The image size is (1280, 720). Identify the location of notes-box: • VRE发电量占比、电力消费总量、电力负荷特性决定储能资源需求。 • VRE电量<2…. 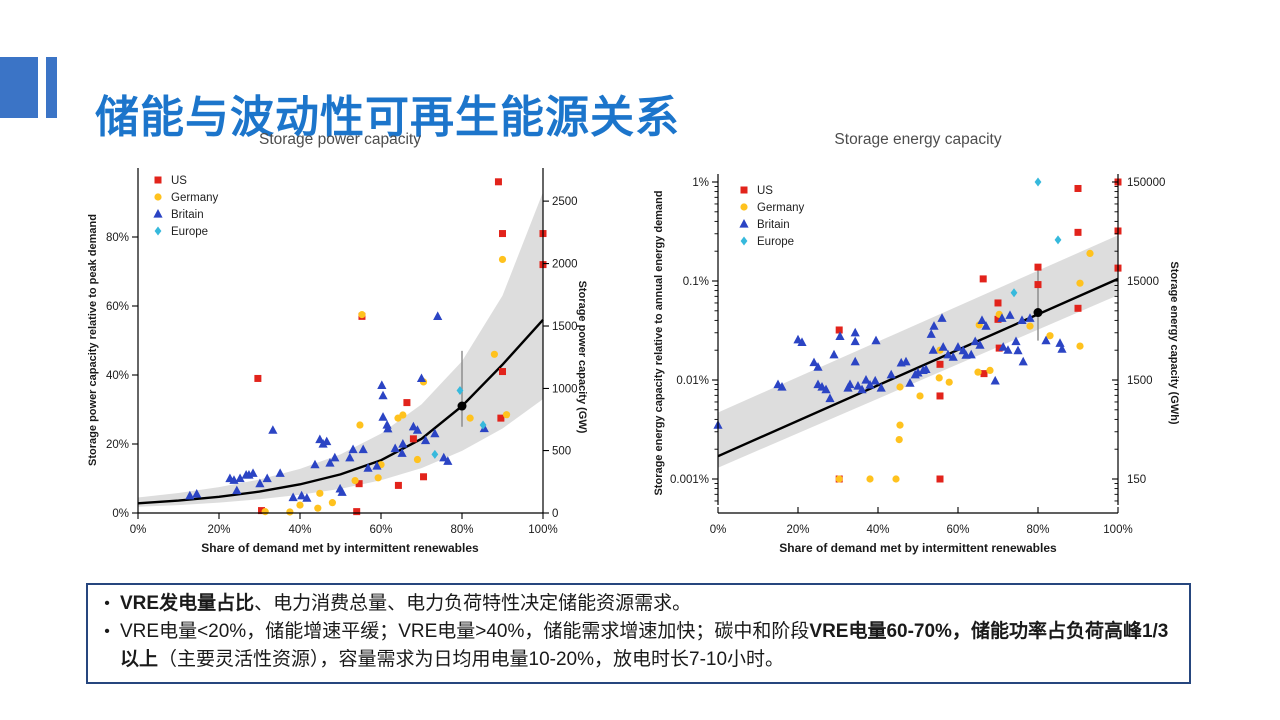
(638, 633).